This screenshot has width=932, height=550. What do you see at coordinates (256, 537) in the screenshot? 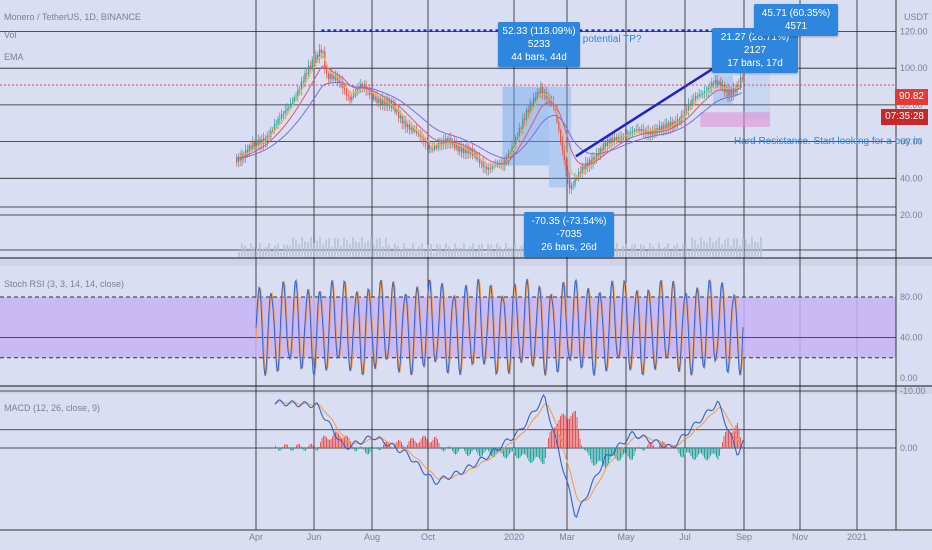
I see `x-tick-label: Apr` at bounding box center [256, 537].